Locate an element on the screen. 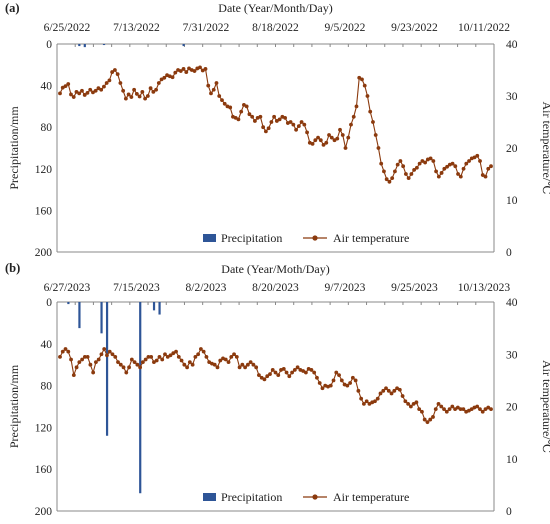  y-right-tick-label: 0 is located at coordinates (509, 253).